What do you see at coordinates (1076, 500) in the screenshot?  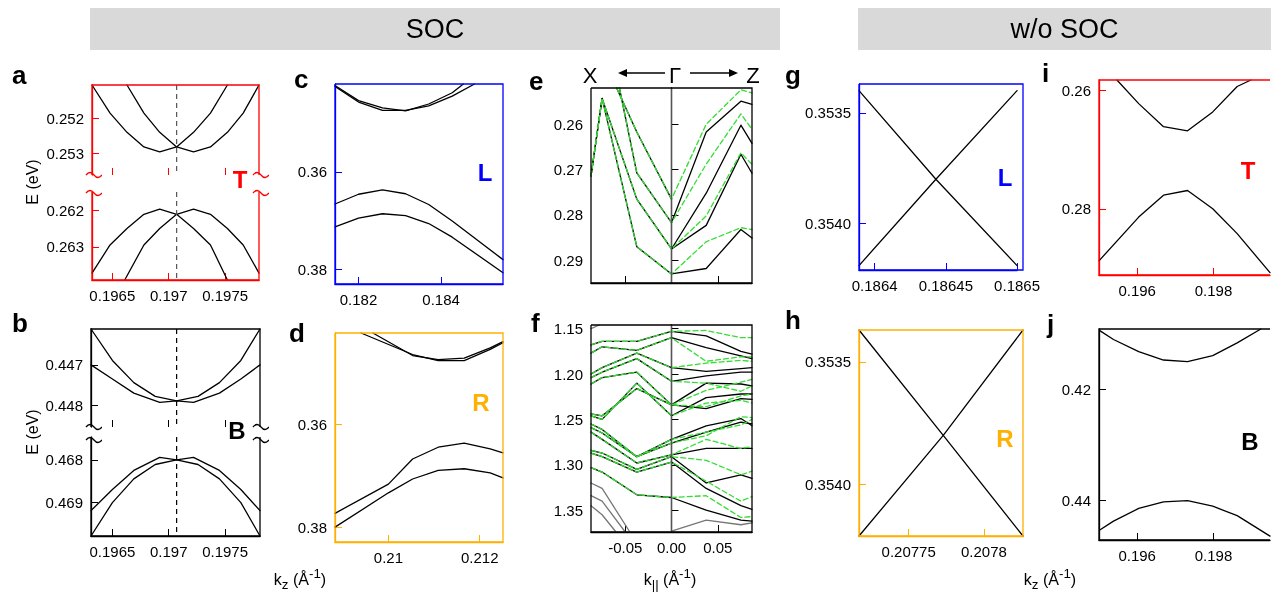 I see `y-tick-label: 0.44` at bounding box center [1076, 500].